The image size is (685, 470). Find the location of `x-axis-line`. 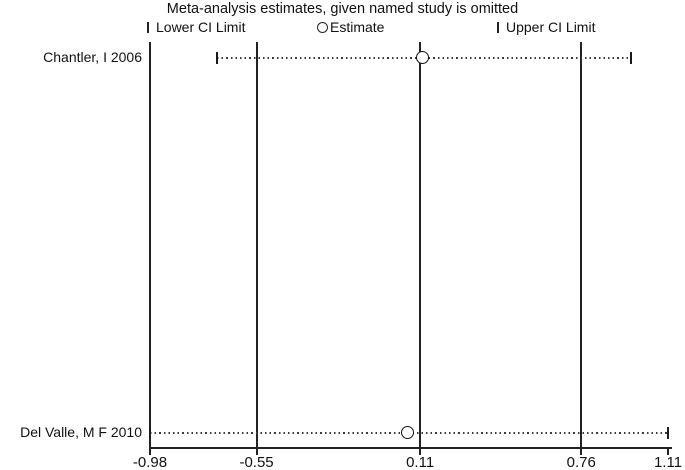

x-axis-line is located at coordinates (410, 448).